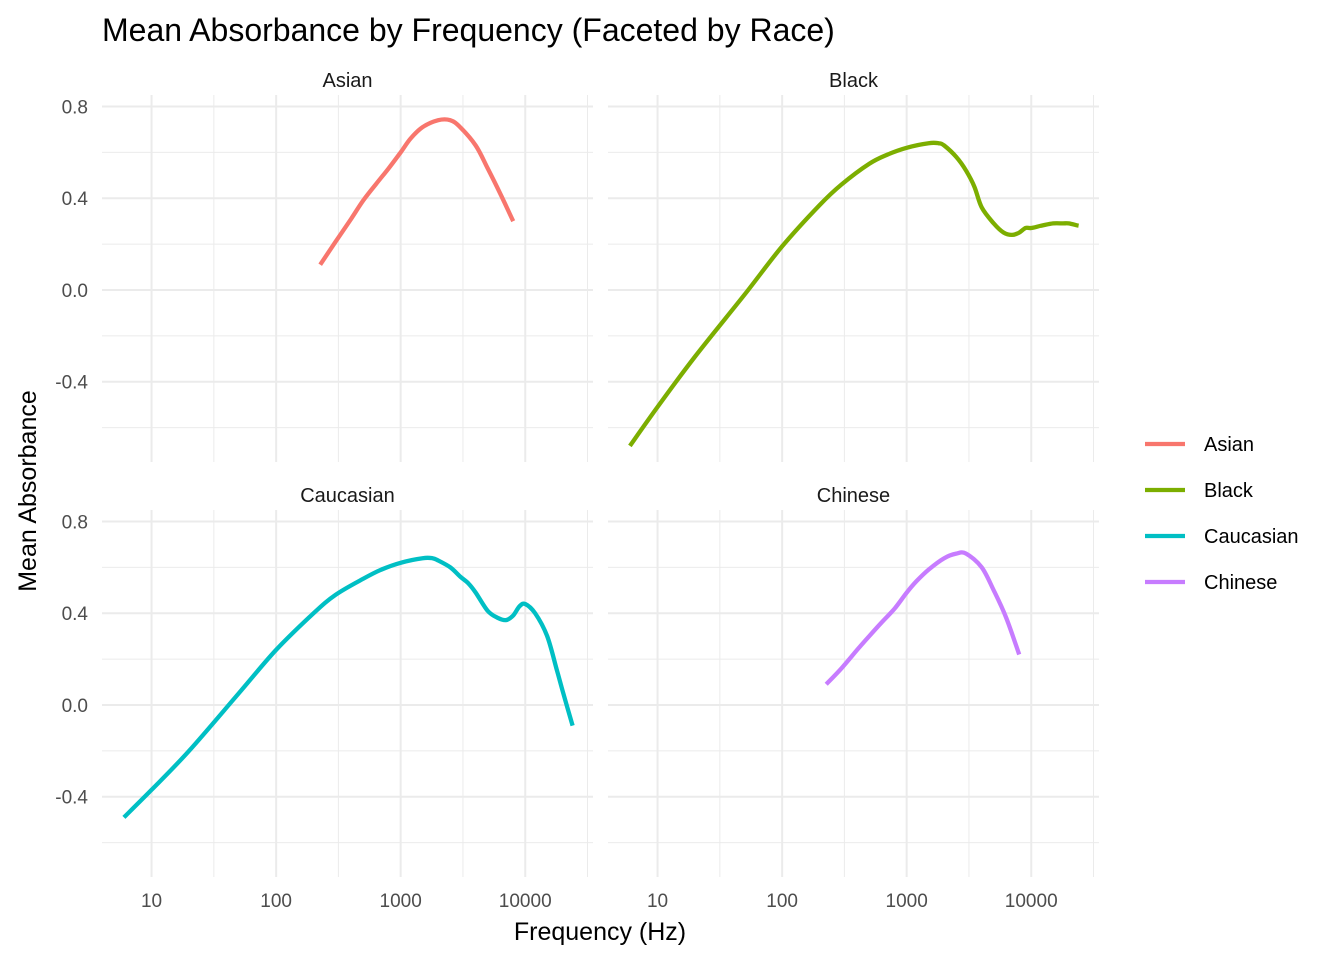  What do you see at coordinates (854, 294) in the screenshot?
I see `series-line-black` at bounding box center [854, 294].